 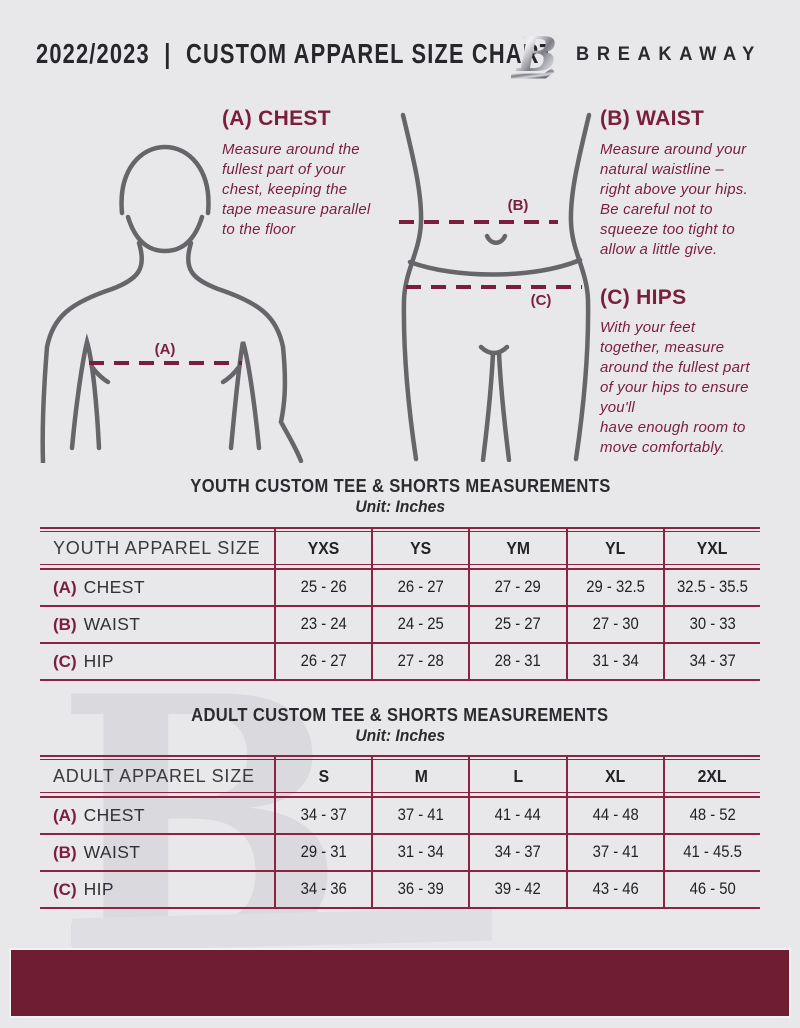 I want to click on adult-table-unit: Unit: Inches, so click(x=400, y=736).